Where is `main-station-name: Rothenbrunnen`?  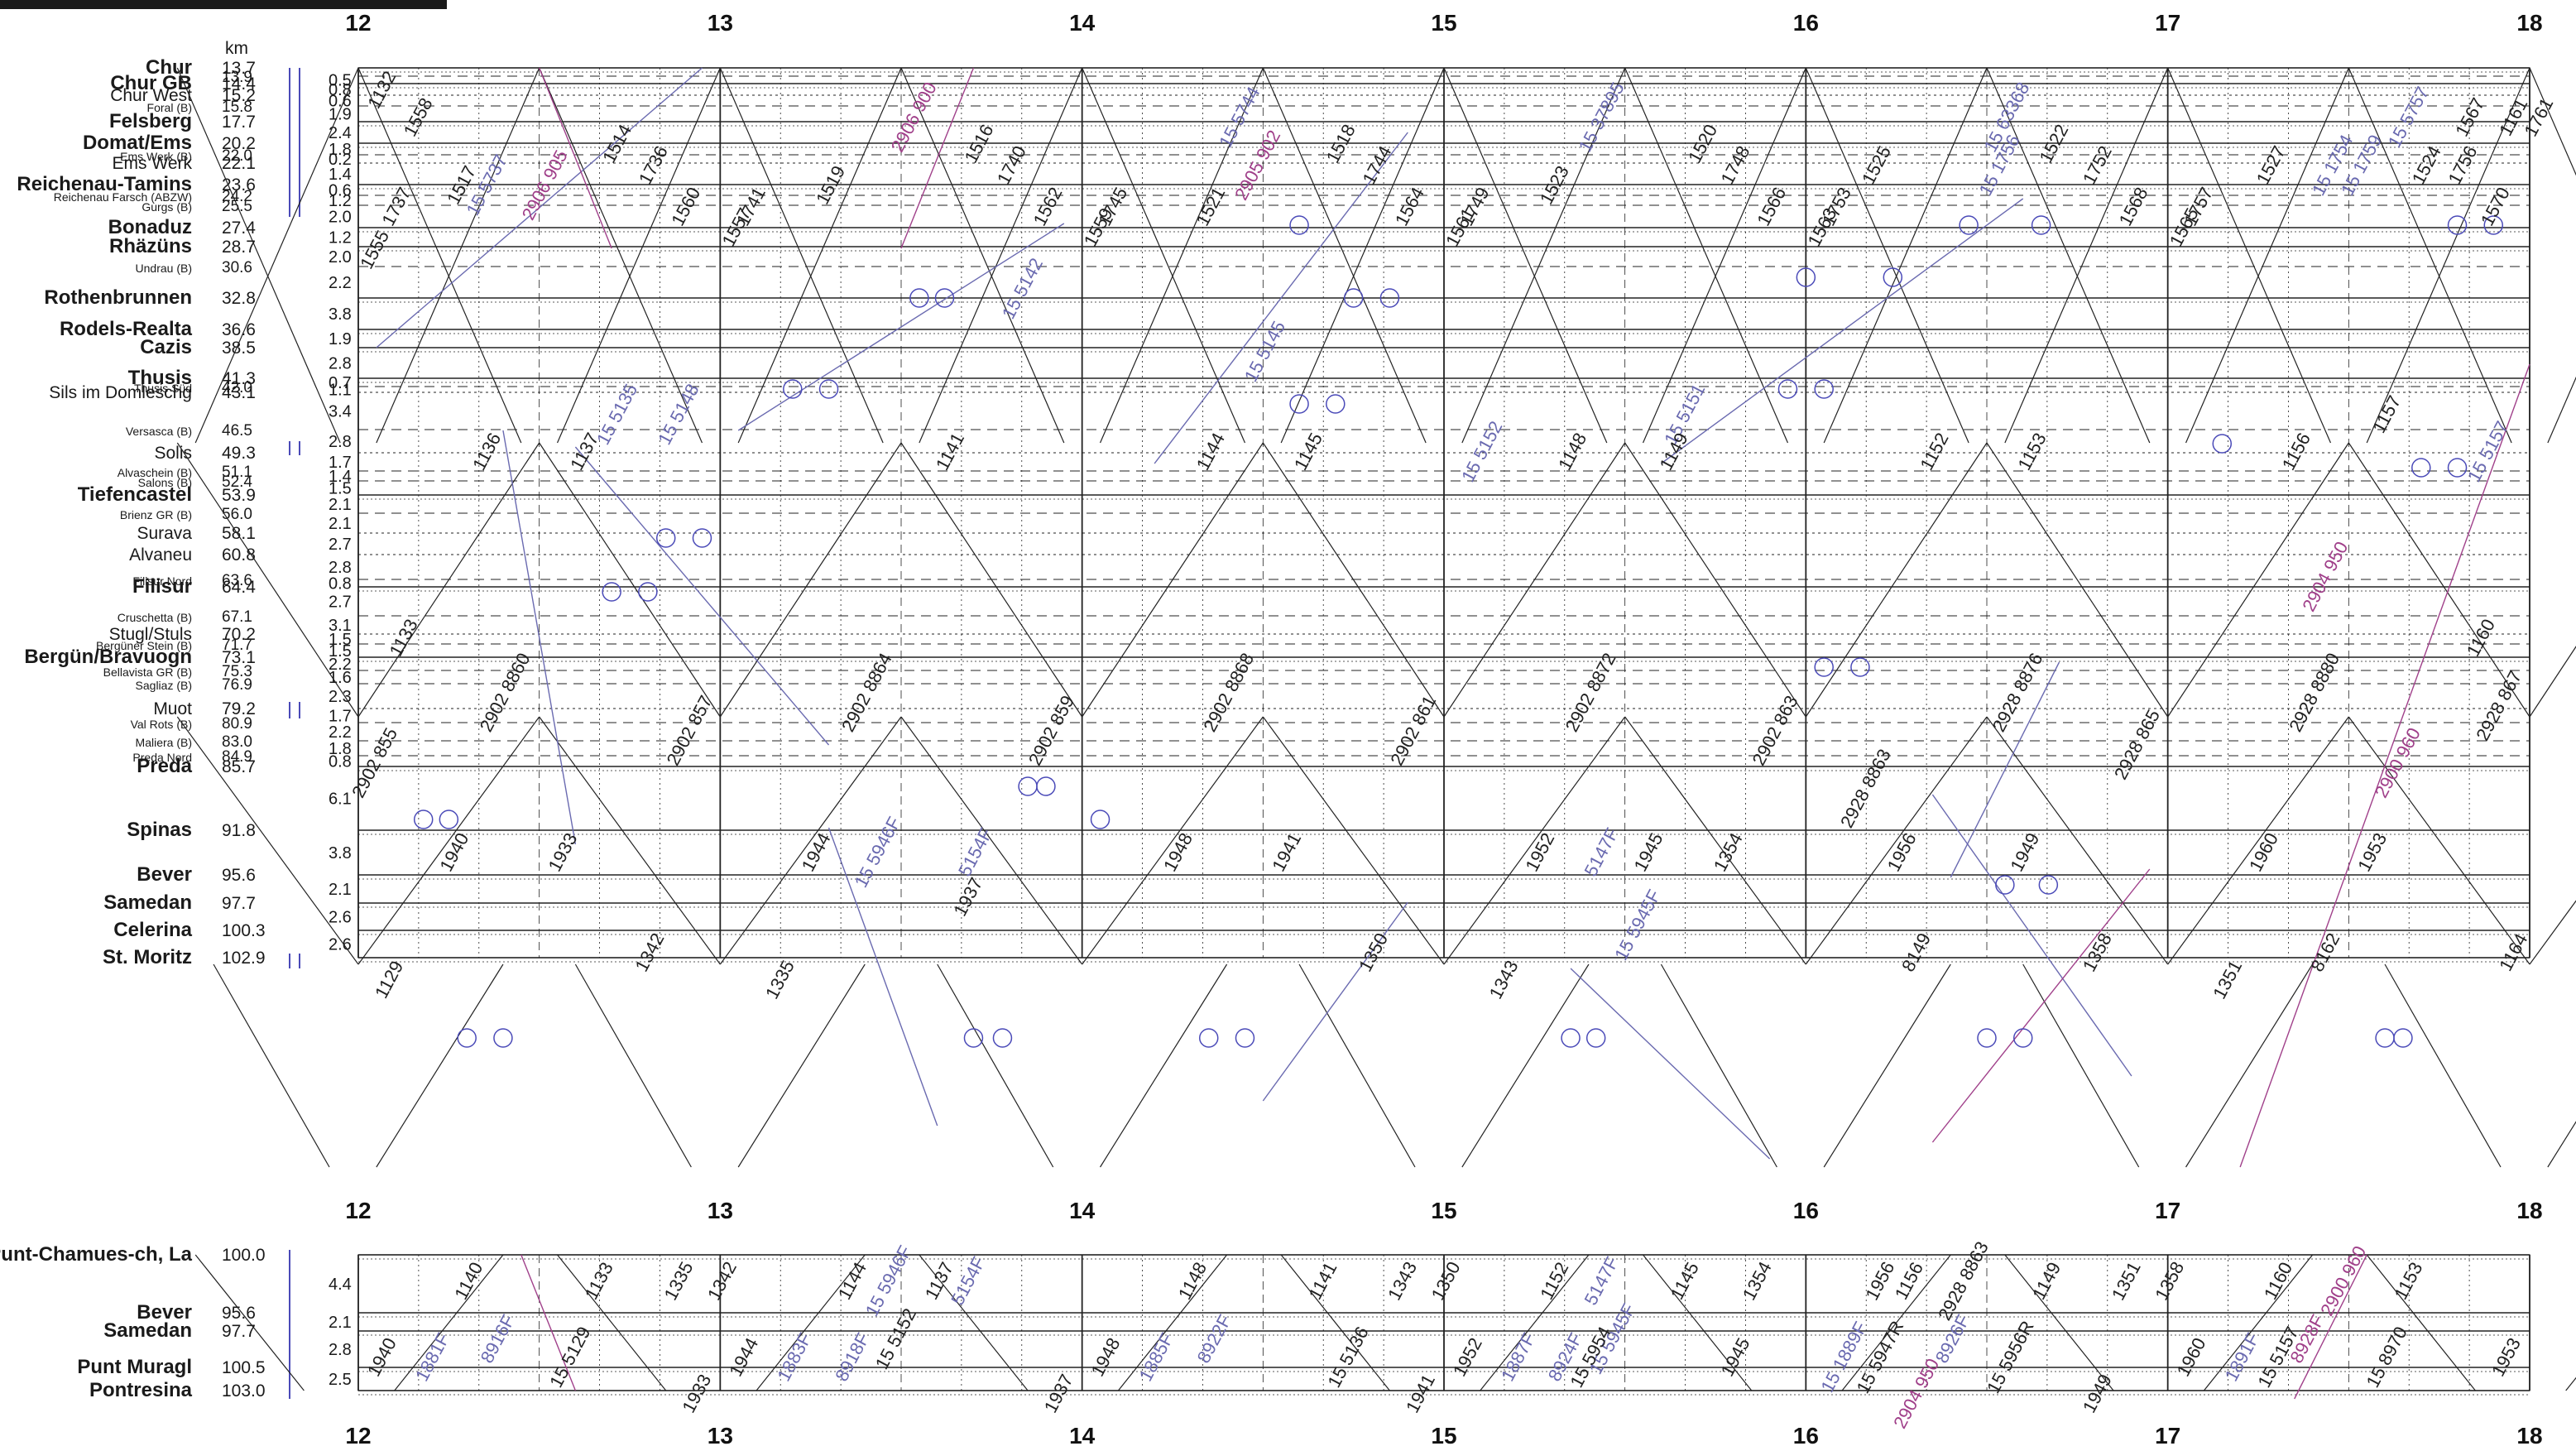
main-station-name: Rothenbrunnen is located at coordinates (118, 297).